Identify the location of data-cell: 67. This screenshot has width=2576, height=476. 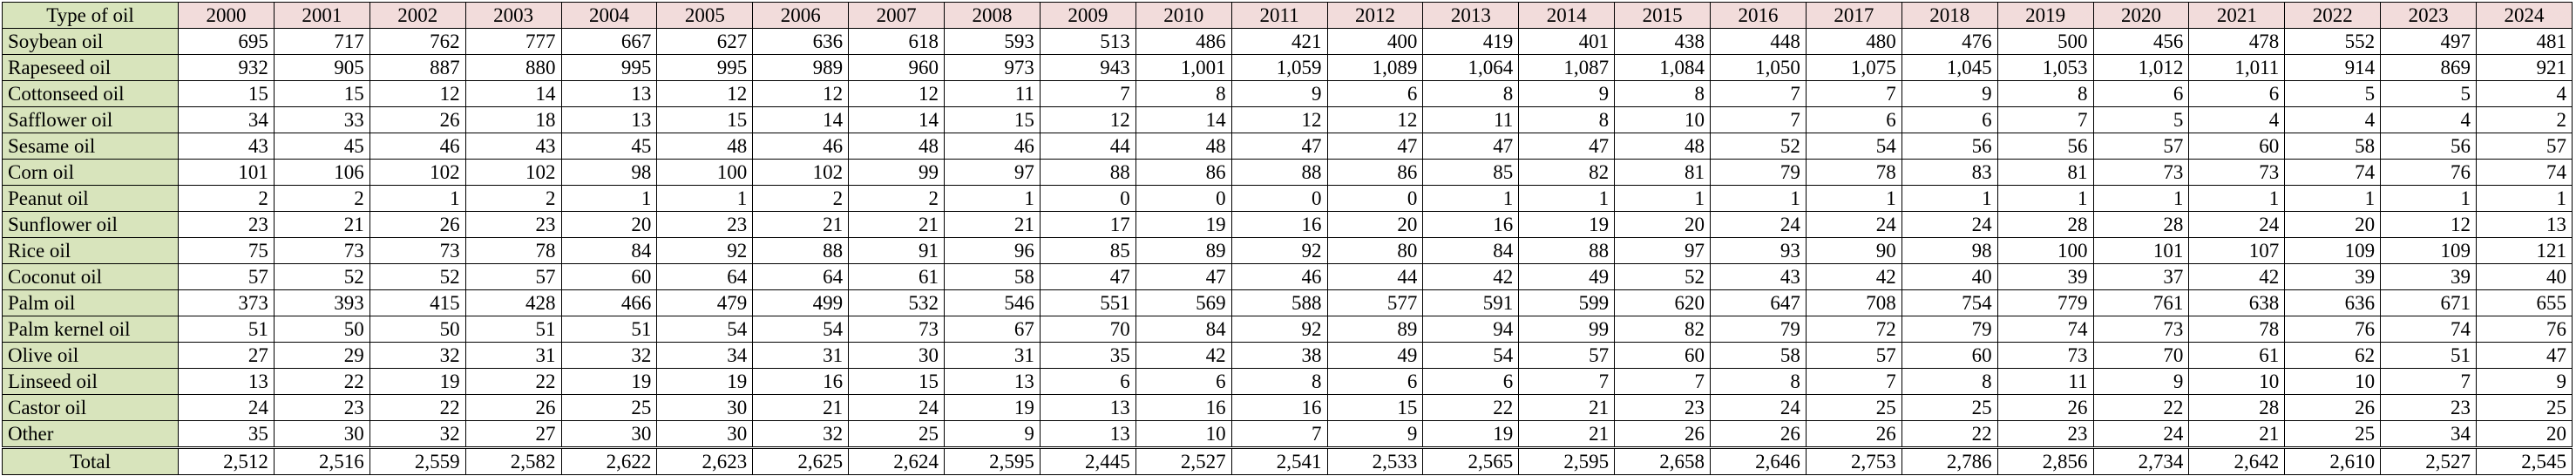
(993, 329).